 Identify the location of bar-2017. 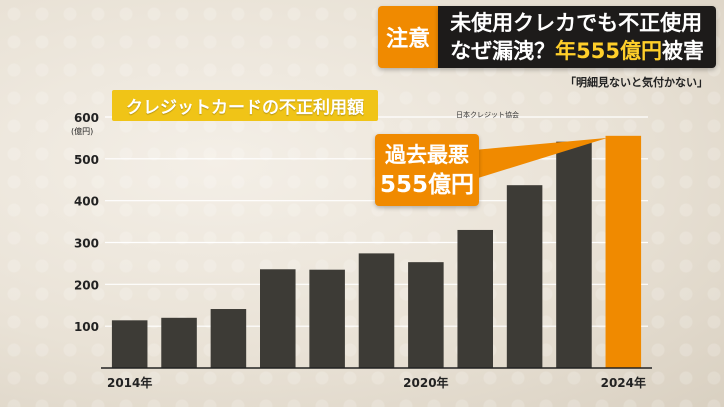
(278, 318).